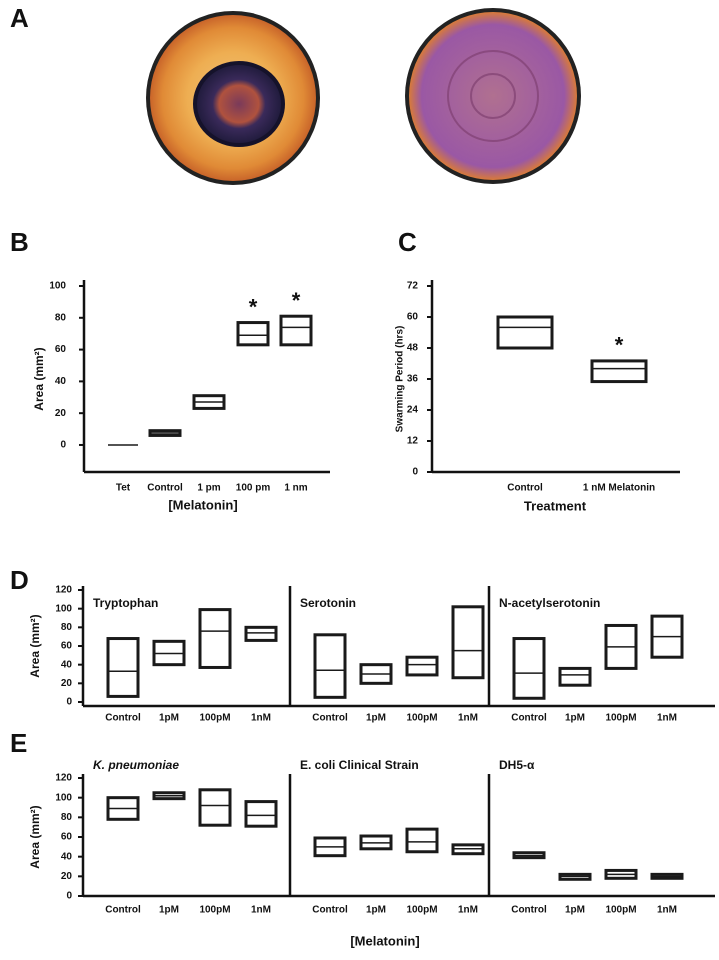 Image resolution: width=719 pixels, height=960 pixels. Describe the element at coordinates (413, 286) in the screenshot. I see `y-tick-label: 72` at that location.